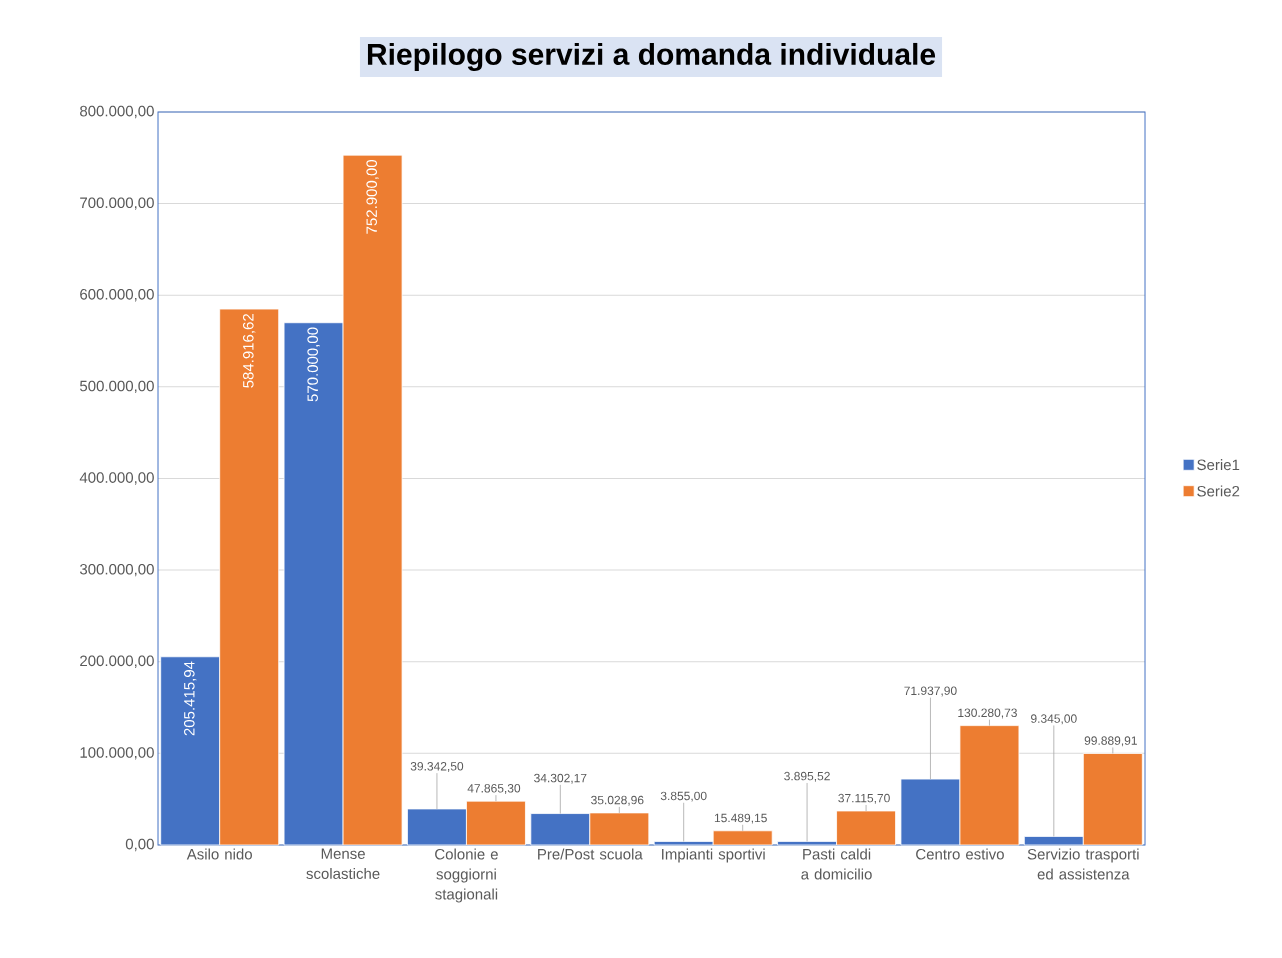 The width and height of the screenshot is (1282, 958). Describe the element at coordinates (313, 364) in the screenshot. I see `data-label: 570.000,00` at that location.